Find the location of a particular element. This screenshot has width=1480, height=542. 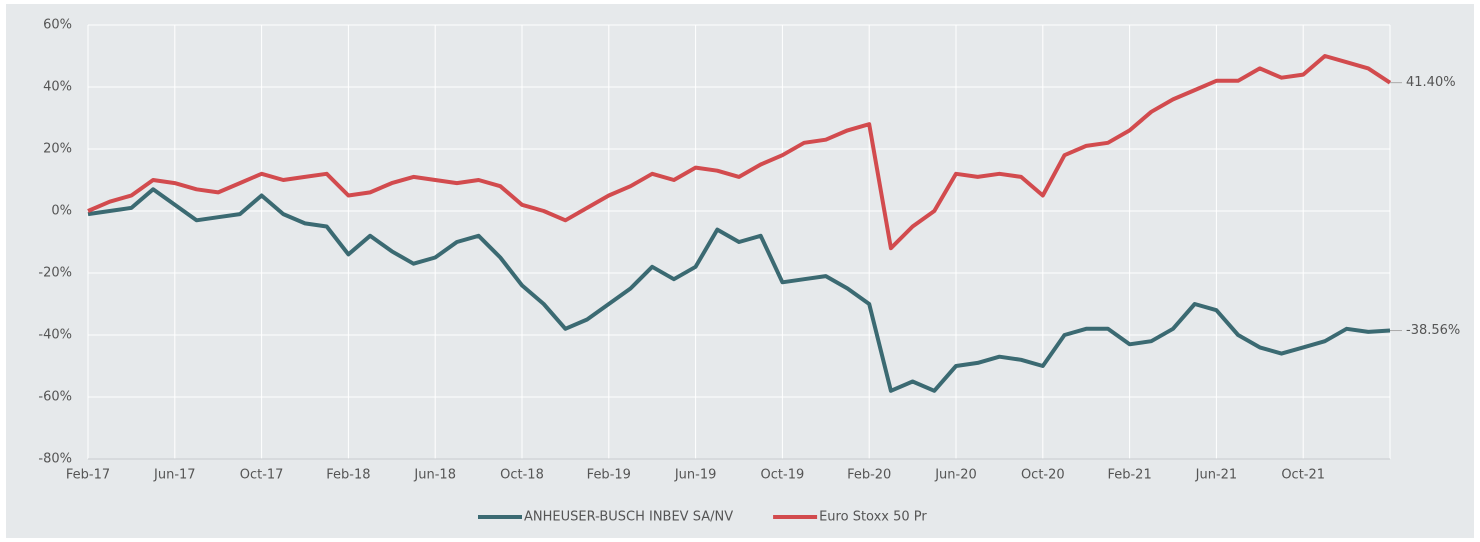

x-tick-label: Oct-19 is located at coordinates (783, 475).